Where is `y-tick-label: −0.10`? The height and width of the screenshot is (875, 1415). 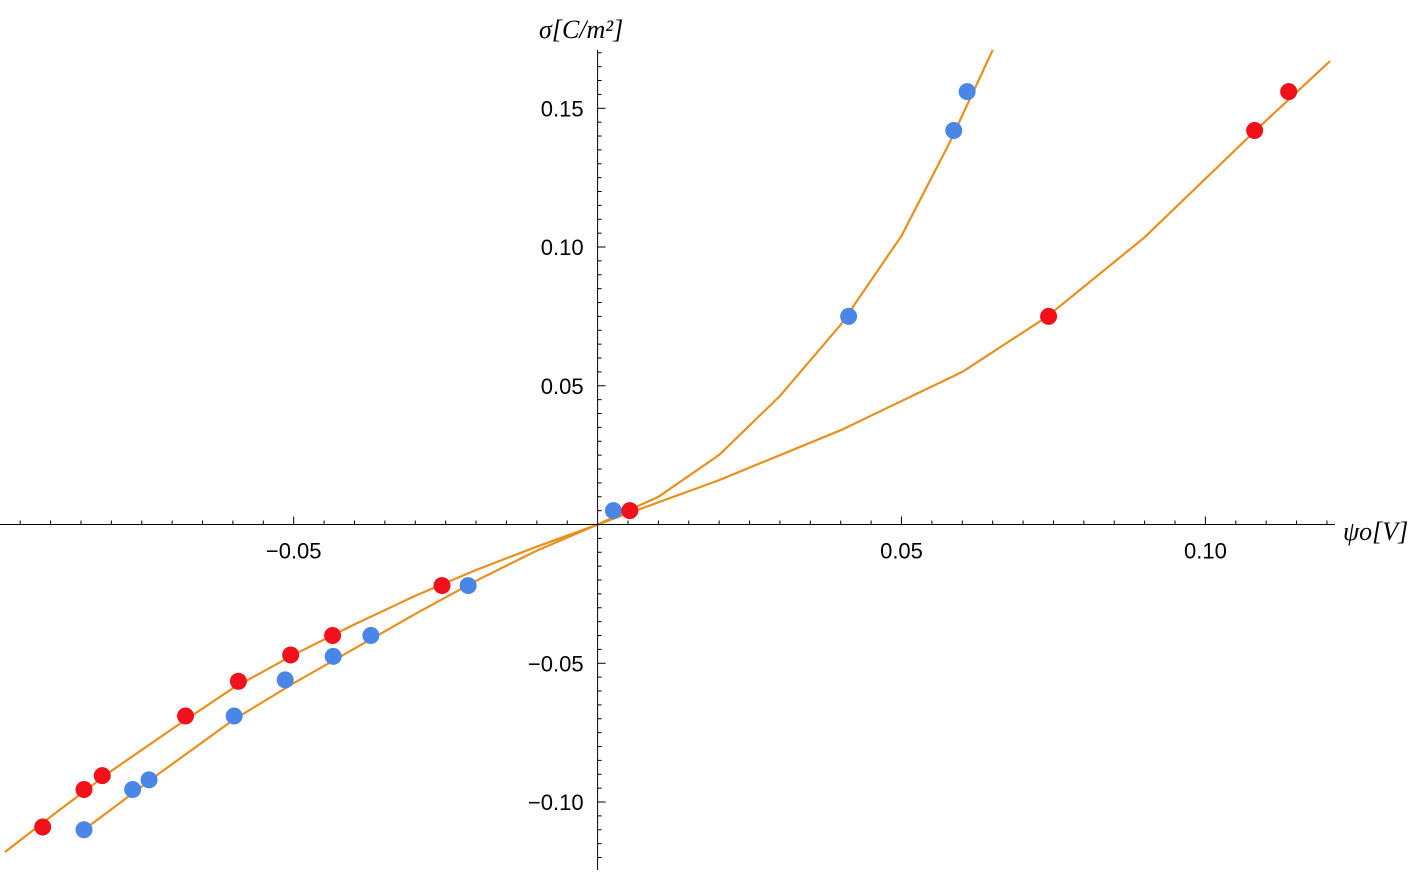 y-tick-label: −0.10 is located at coordinates (556, 802).